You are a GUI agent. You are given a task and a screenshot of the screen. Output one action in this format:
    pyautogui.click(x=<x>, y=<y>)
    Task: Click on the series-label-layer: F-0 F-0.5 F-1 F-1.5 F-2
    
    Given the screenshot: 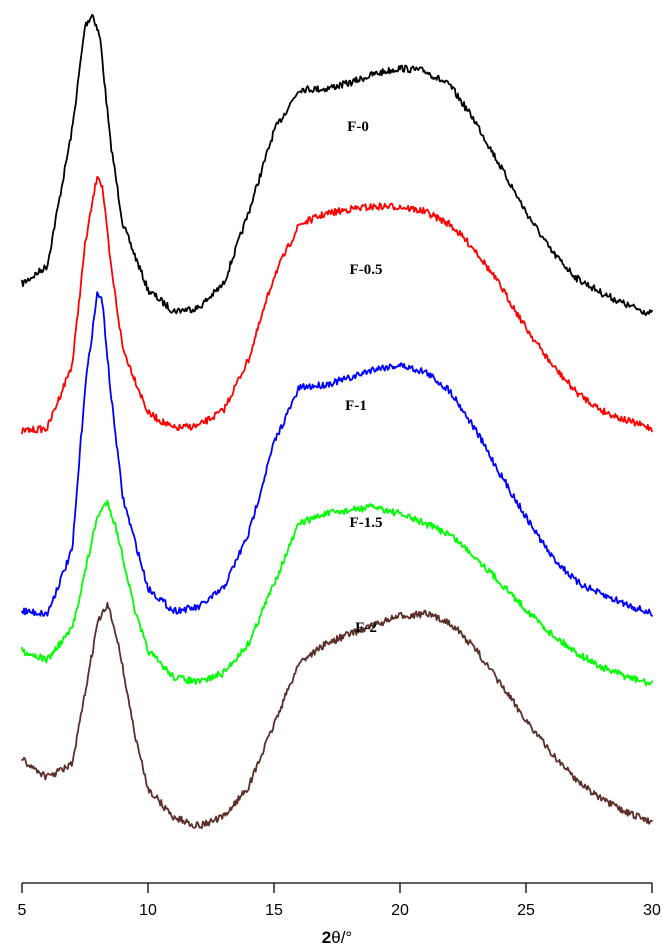 What is the action you would take?
    pyautogui.click(x=363, y=377)
    